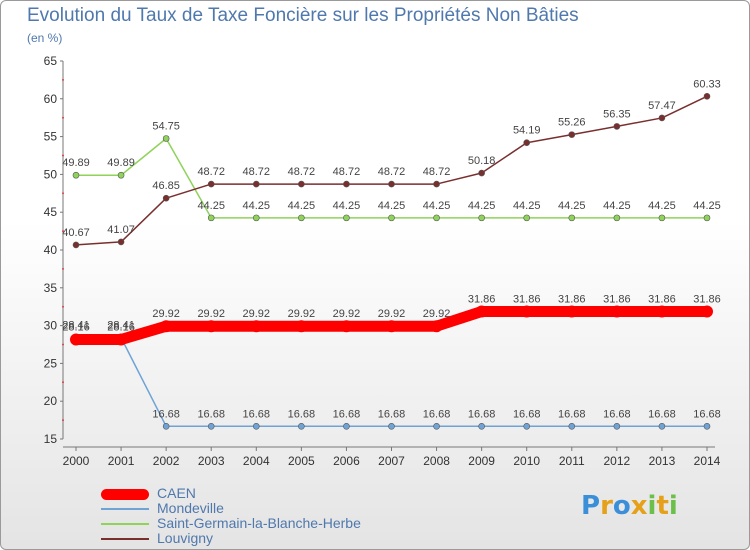  Describe the element at coordinates (481, 461) in the screenshot. I see `x-tick-label: 2009` at that location.